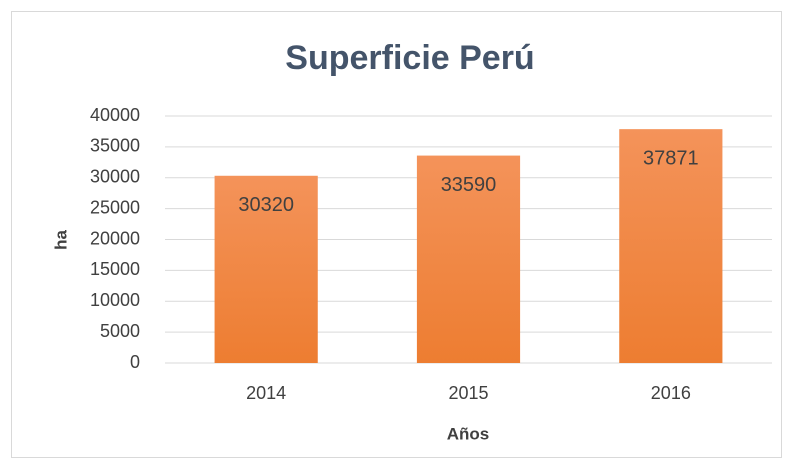  Describe the element at coordinates (266, 205) in the screenshot. I see `data-label: 30320` at that location.